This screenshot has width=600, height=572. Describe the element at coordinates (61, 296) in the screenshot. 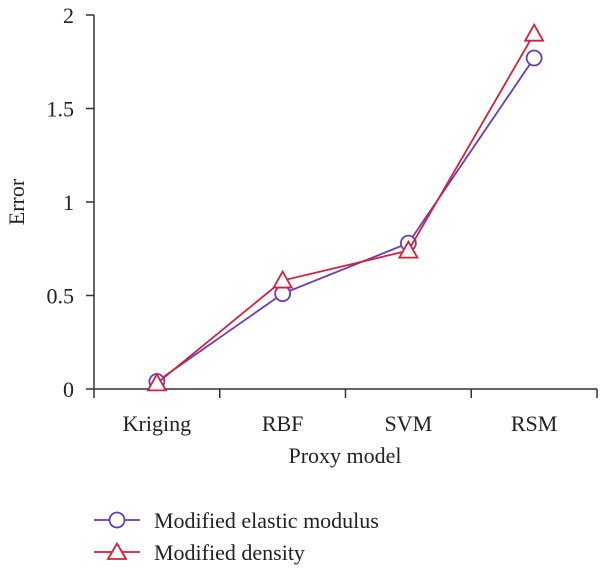

I see `y-tick-label: 0.5` at that location.